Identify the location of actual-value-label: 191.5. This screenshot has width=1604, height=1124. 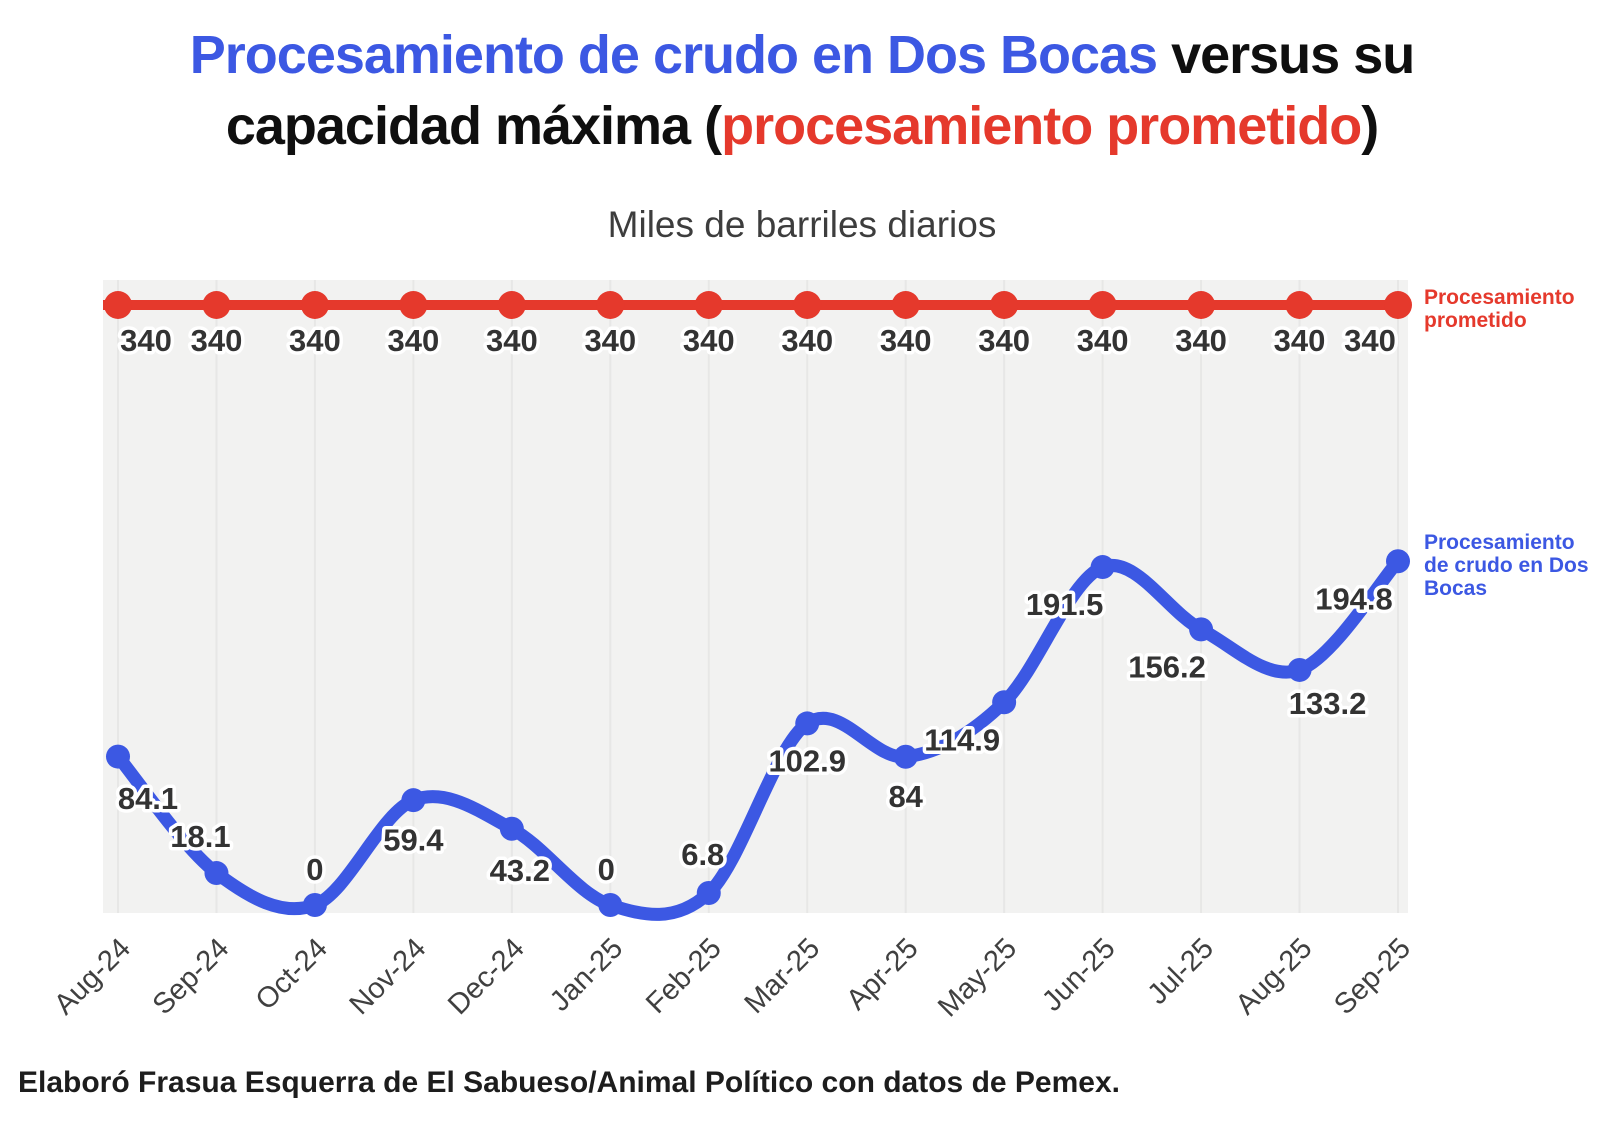
(1065, 604).